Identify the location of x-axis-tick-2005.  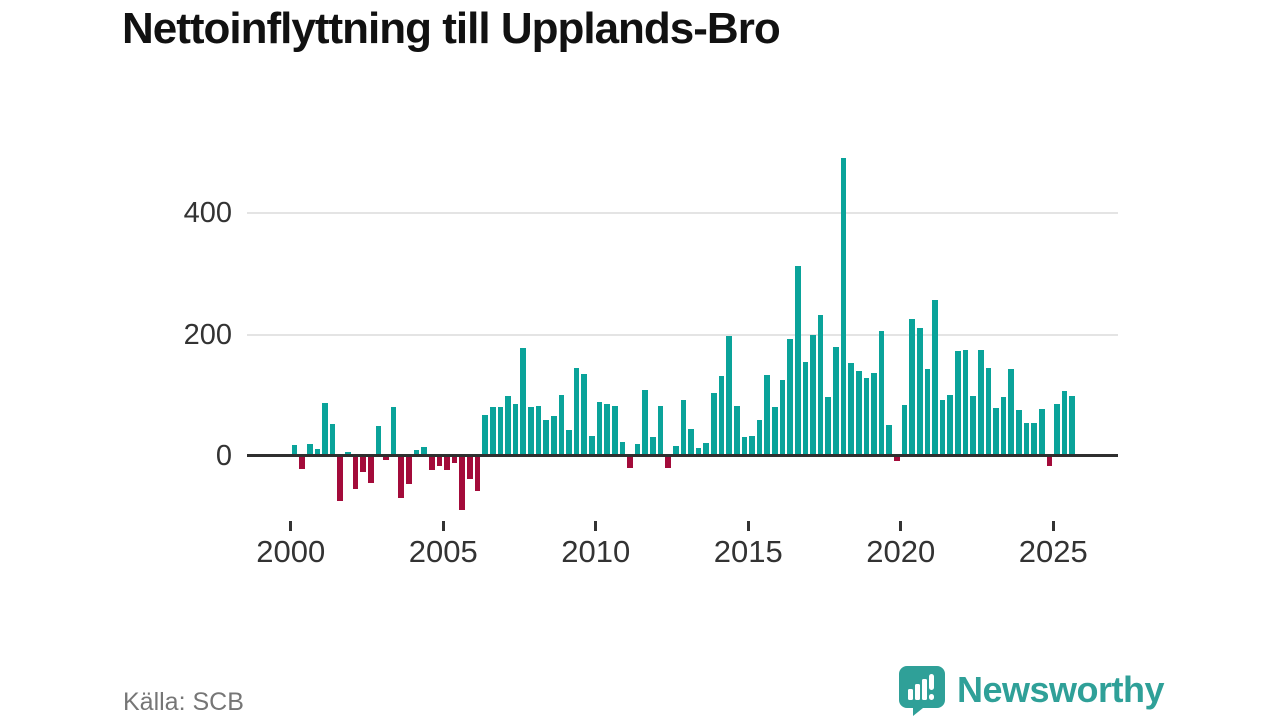
(443, 526).